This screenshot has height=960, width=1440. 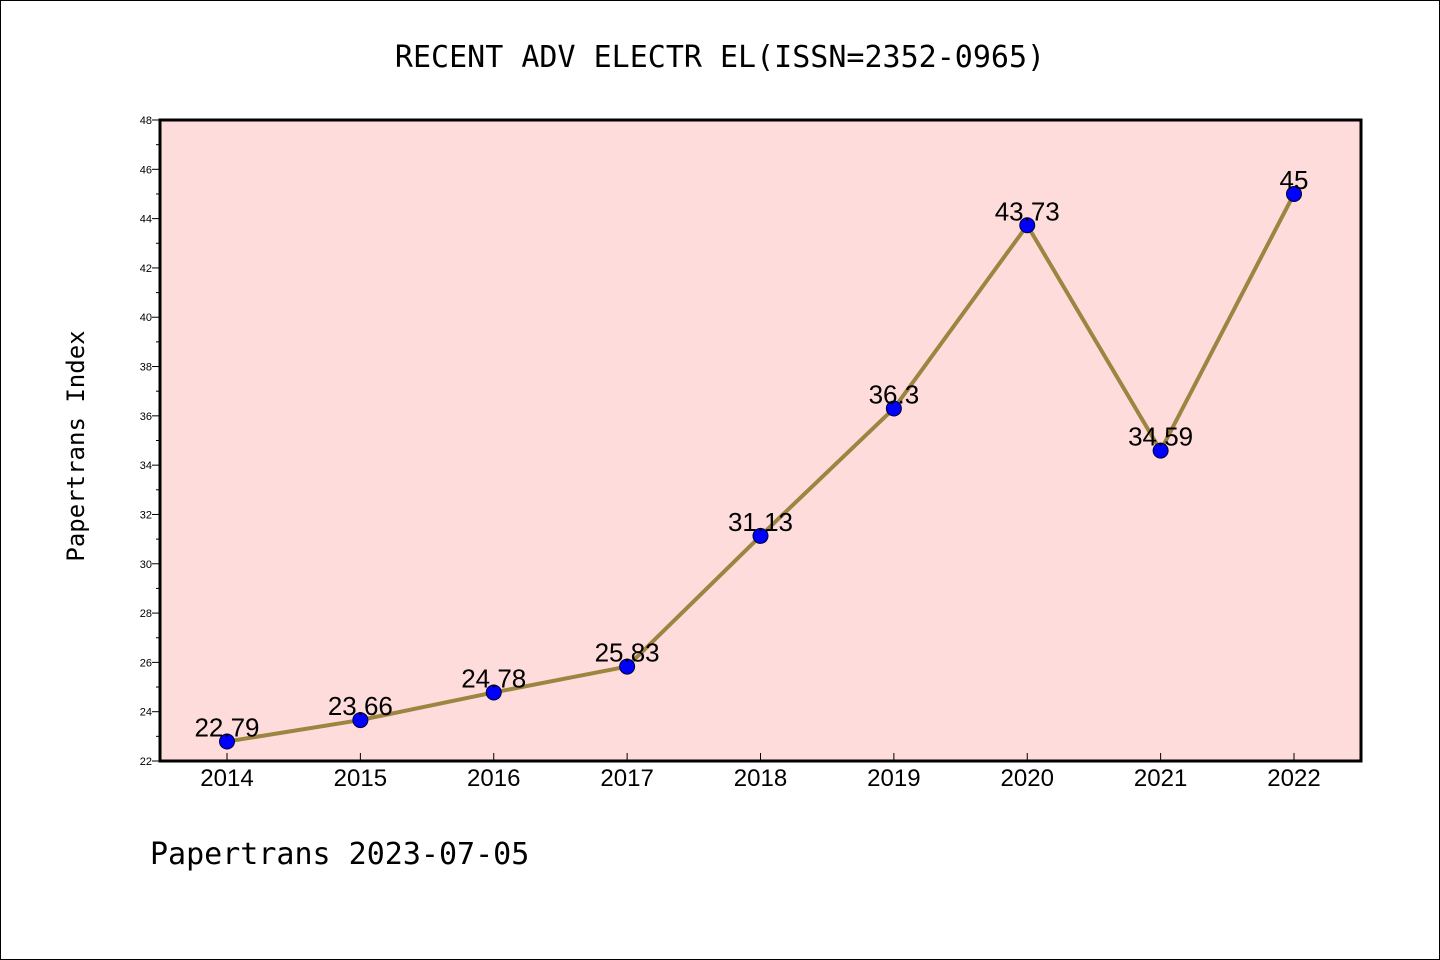 What do you see at coordinates (1160, 778) in the screenshot?
I see `x-tick-label: 2021` at bounding box center [1160, 778].